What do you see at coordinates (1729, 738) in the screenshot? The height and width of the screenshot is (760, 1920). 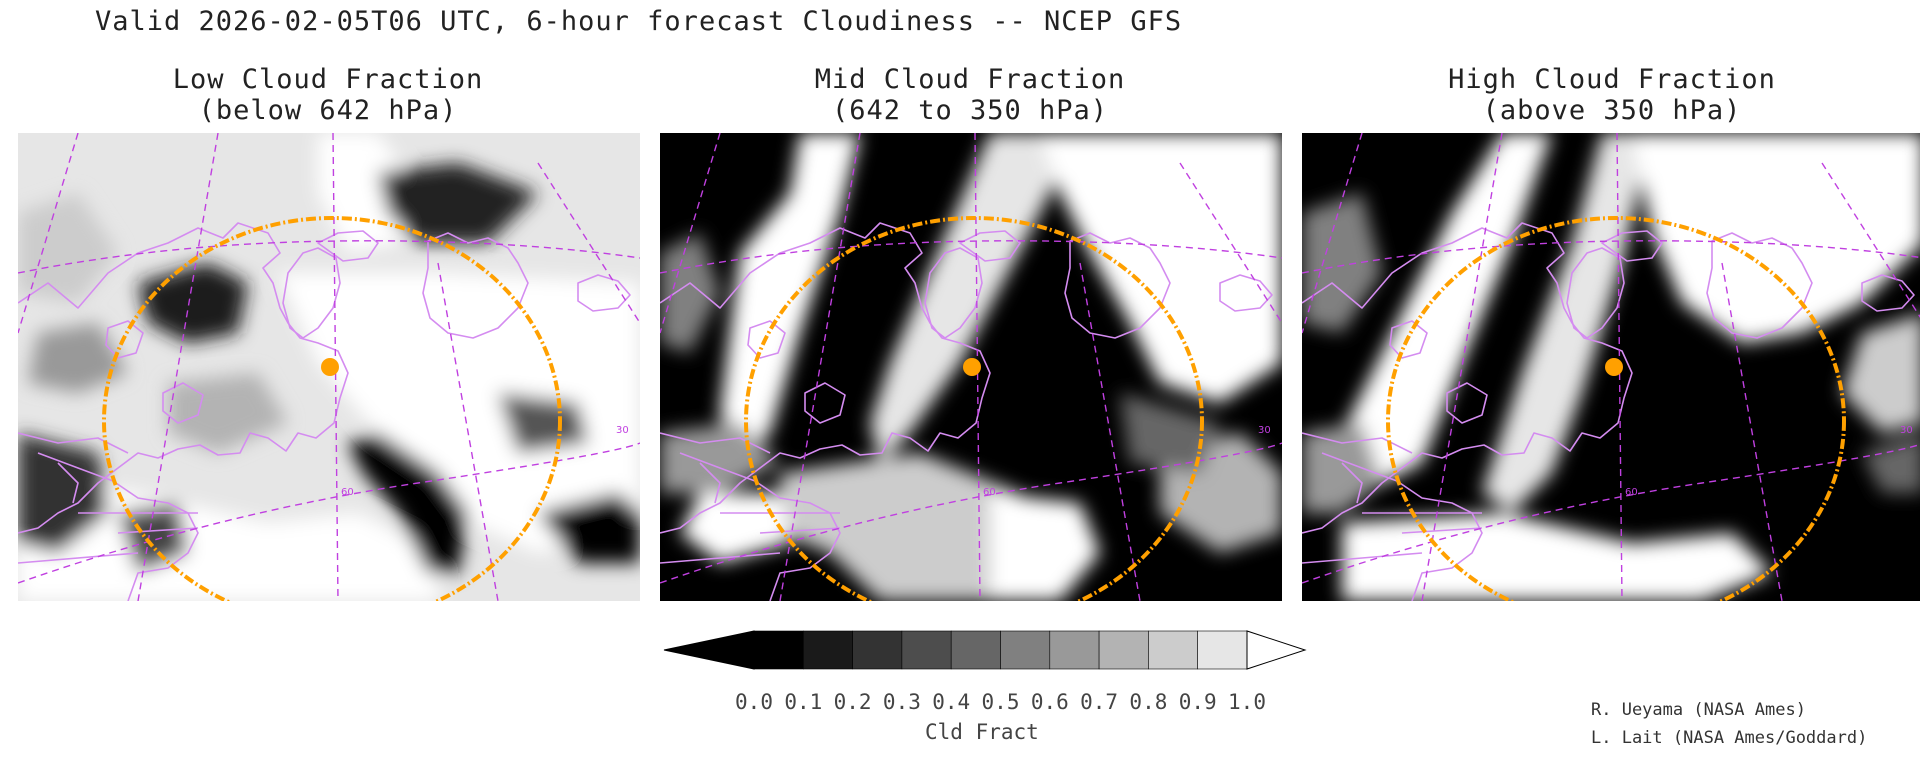 I see `credit-author-2: L. Lait (NASA Ames/Goddard)` at bounding box center [1729, 738].